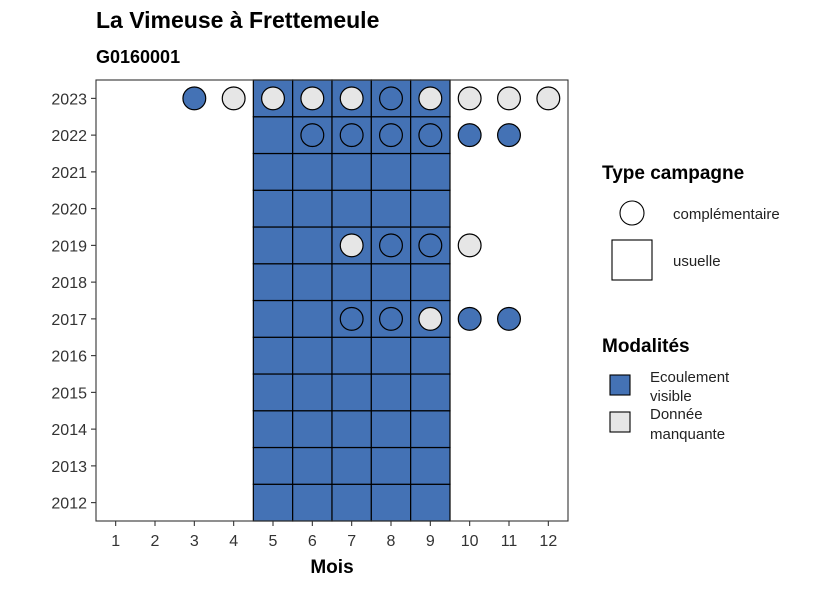 This screenshot has width=826, height=595. I want to click on x-tick-label-10: 10, so click(470, 541).